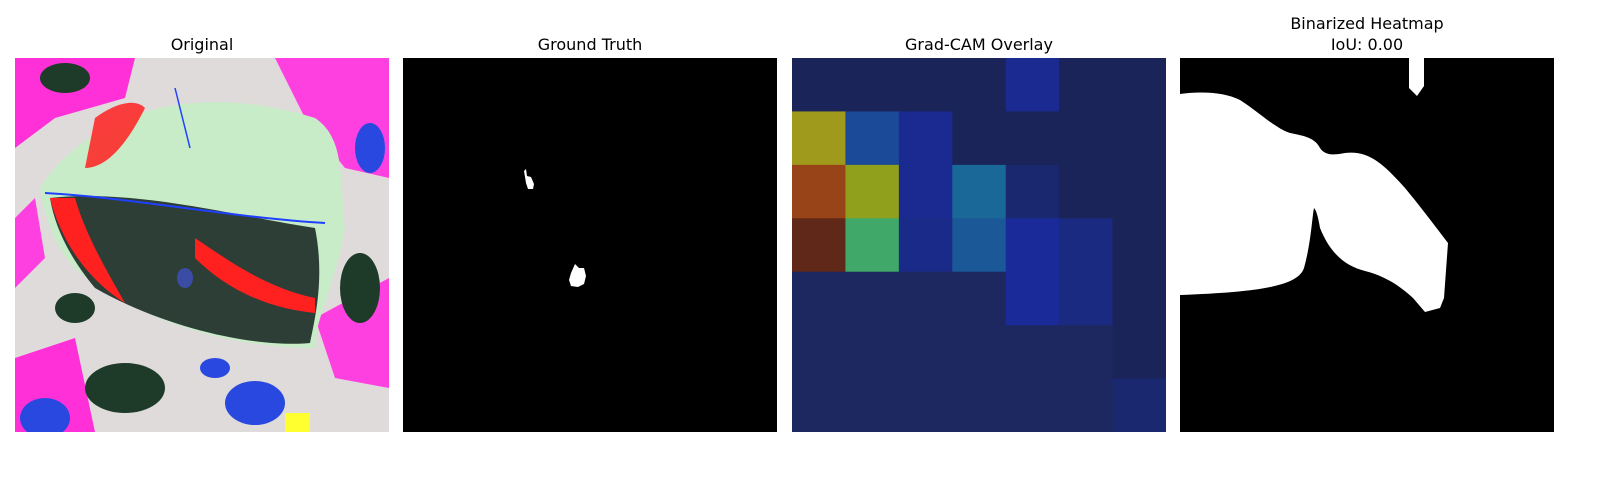  Describe the element at coordinates (1367, 34) in the screenshot. I see `binarized-heatmap-title: Binarized Heatmap IoU: 0.00` at that location.